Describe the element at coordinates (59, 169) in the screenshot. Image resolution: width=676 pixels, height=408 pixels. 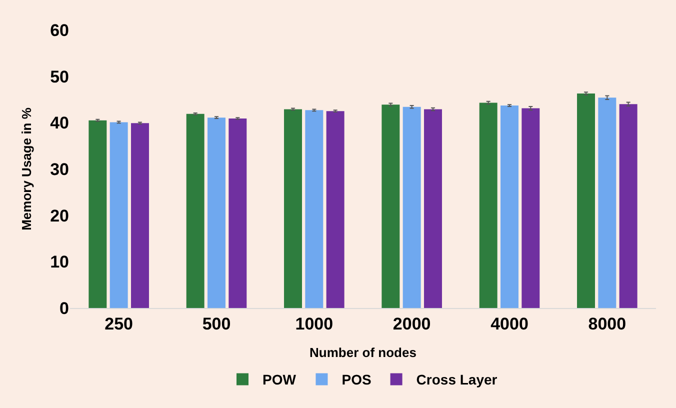
I see `y-tick-label: 30` at that location.